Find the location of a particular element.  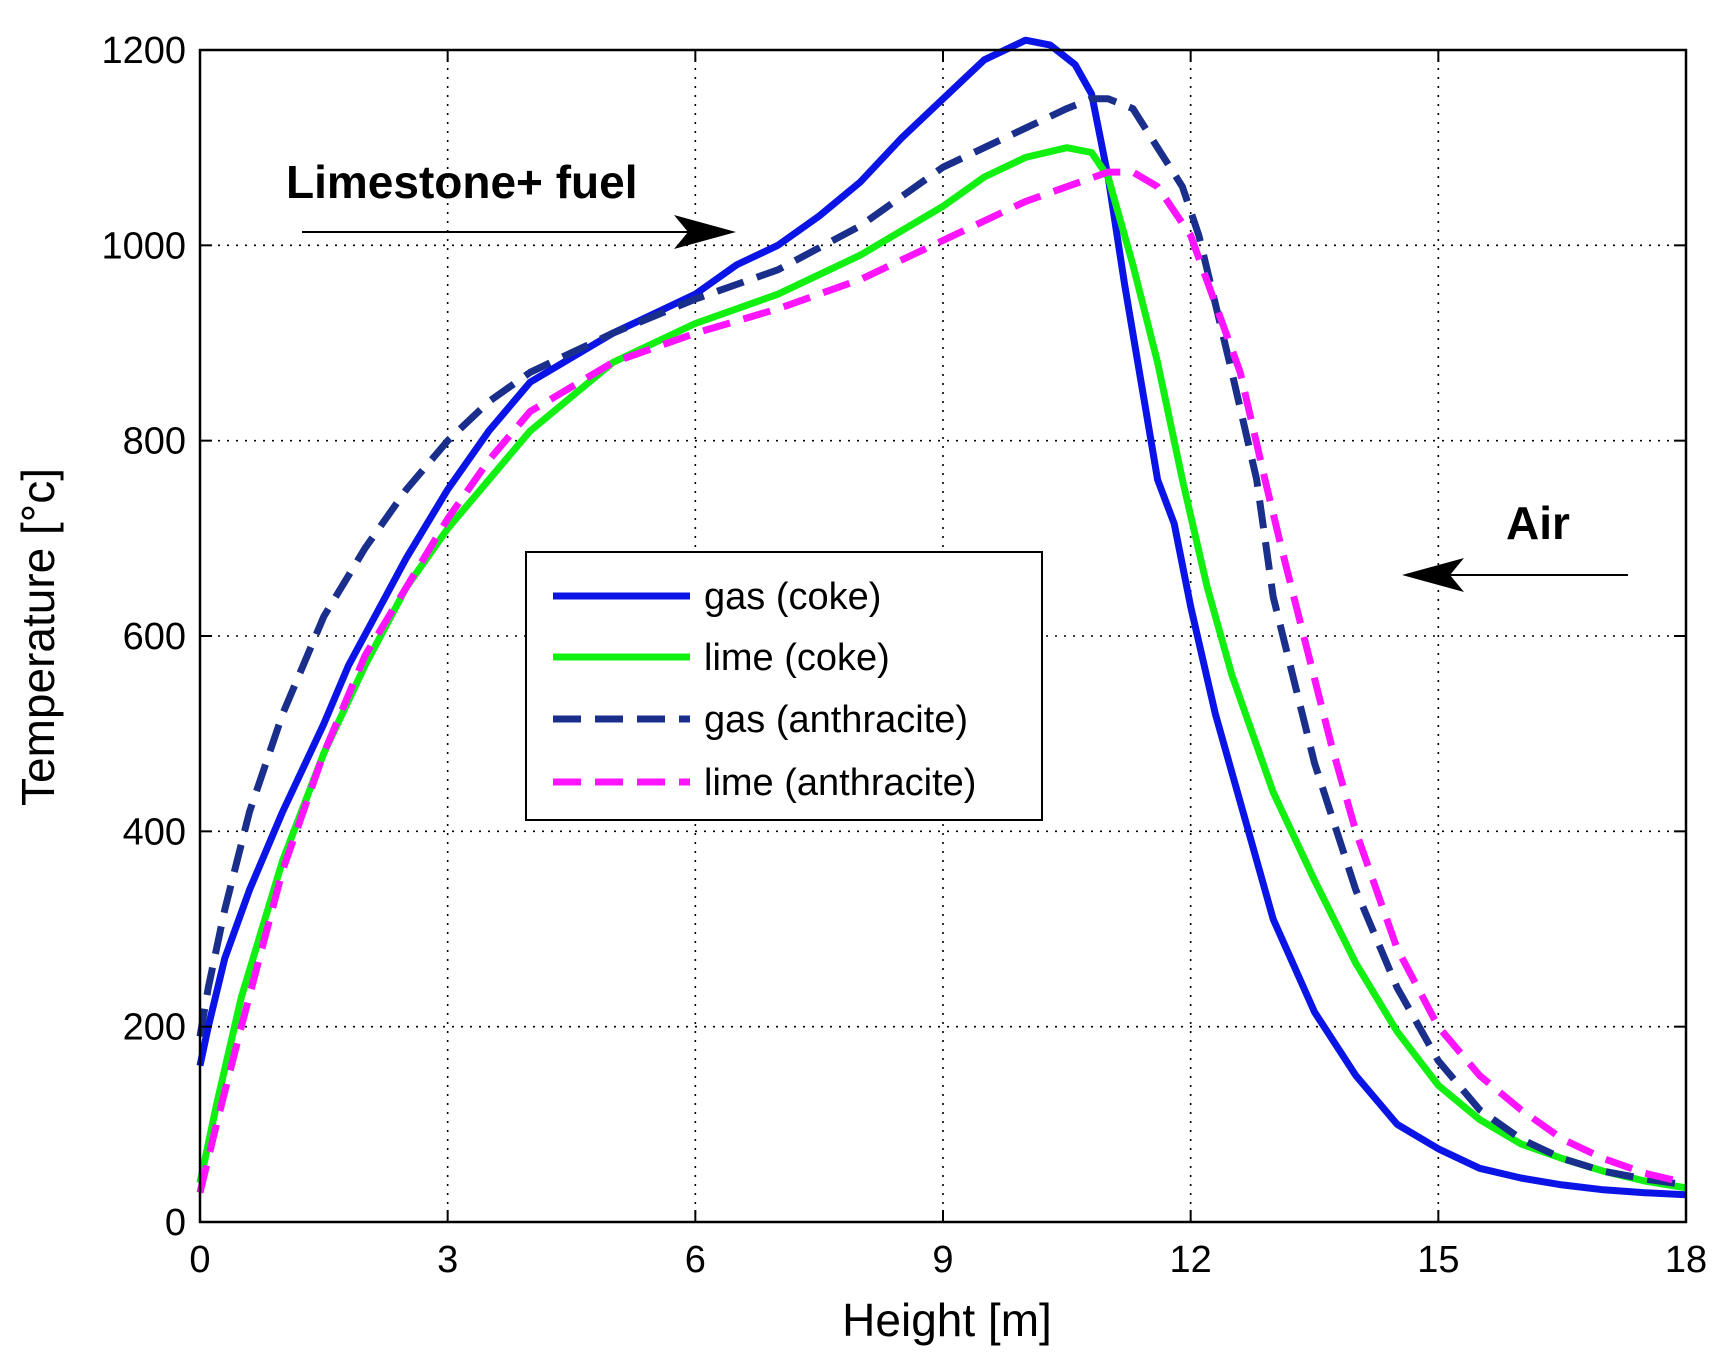

x-tick-label: 6 is located at coordinates (695, 1260).